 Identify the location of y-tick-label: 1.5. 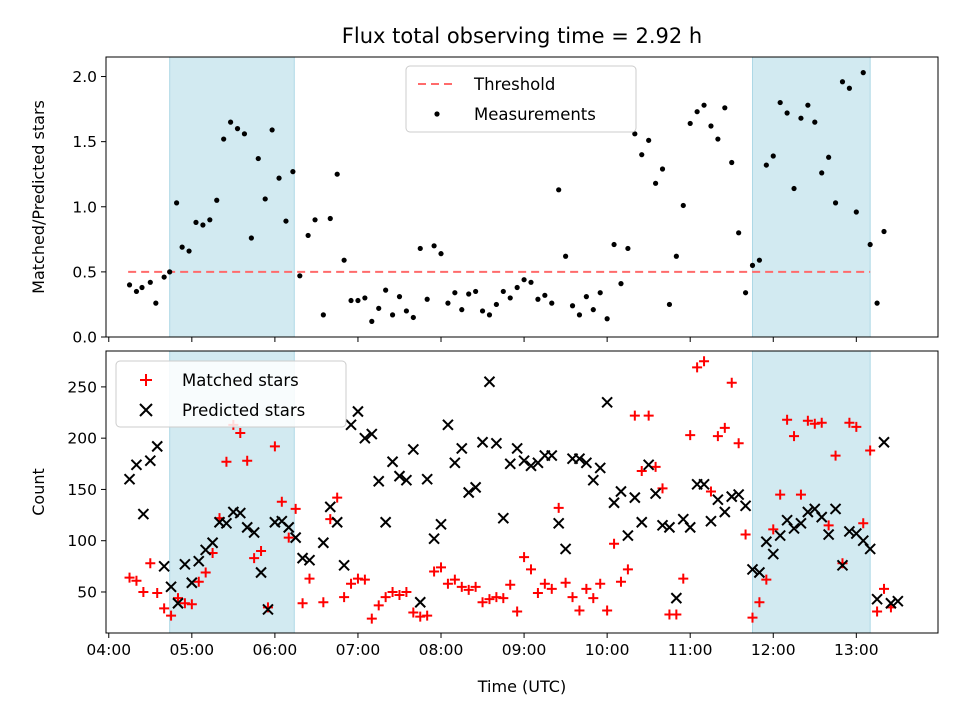
(84, 142).